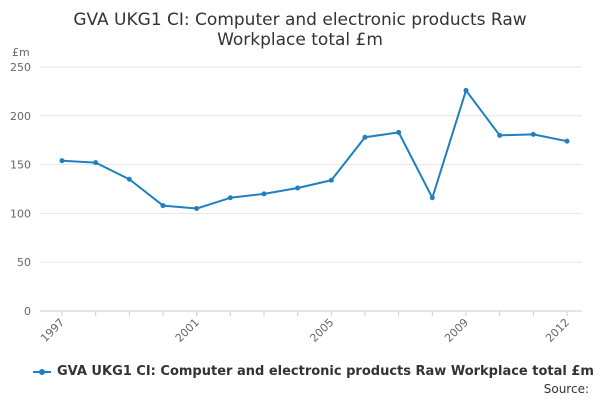  Describe the element at coordinates (566, 389) in the screenshot. I see `source-label: Source:` at that location.